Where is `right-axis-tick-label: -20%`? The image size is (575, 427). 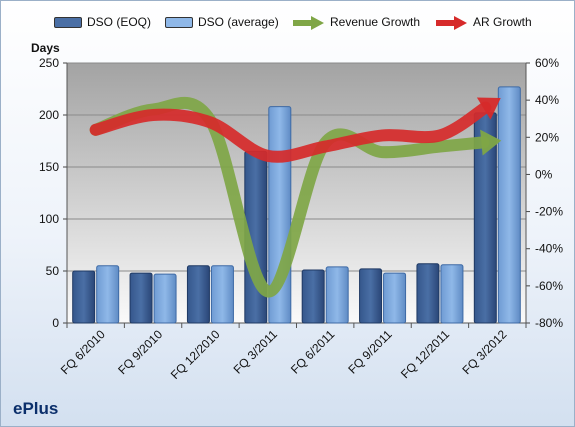
right-axis-tick-label: -20% is located at coordinates (549, 212).